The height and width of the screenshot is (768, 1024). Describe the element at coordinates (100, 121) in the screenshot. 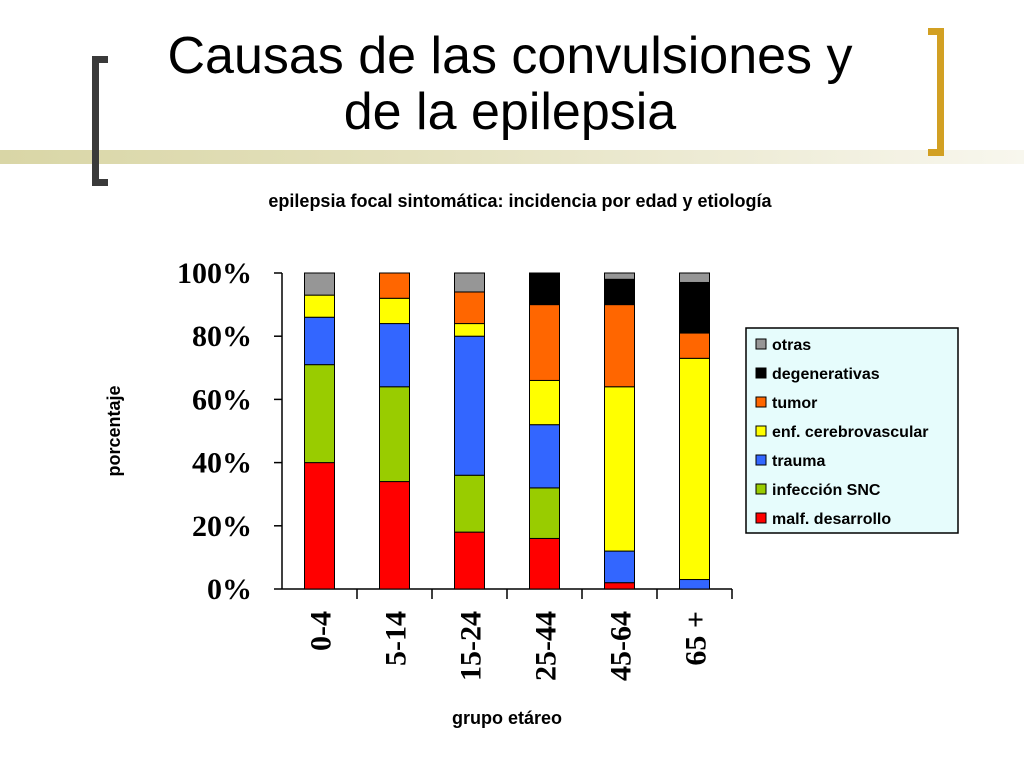

I see `left-bracket-decoration` at that location.